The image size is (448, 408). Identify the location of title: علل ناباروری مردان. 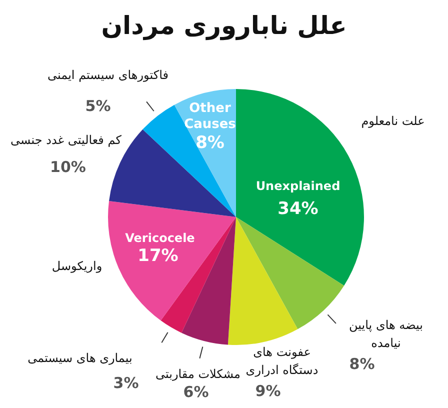
(224, 25).